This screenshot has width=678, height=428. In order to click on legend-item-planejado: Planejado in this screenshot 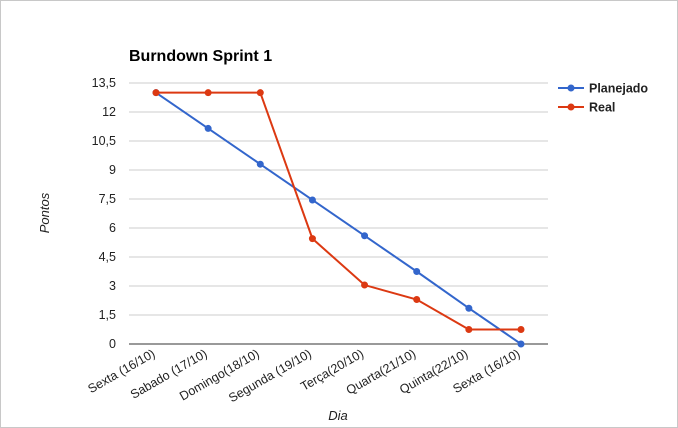, I will do `click(603, 89)`.